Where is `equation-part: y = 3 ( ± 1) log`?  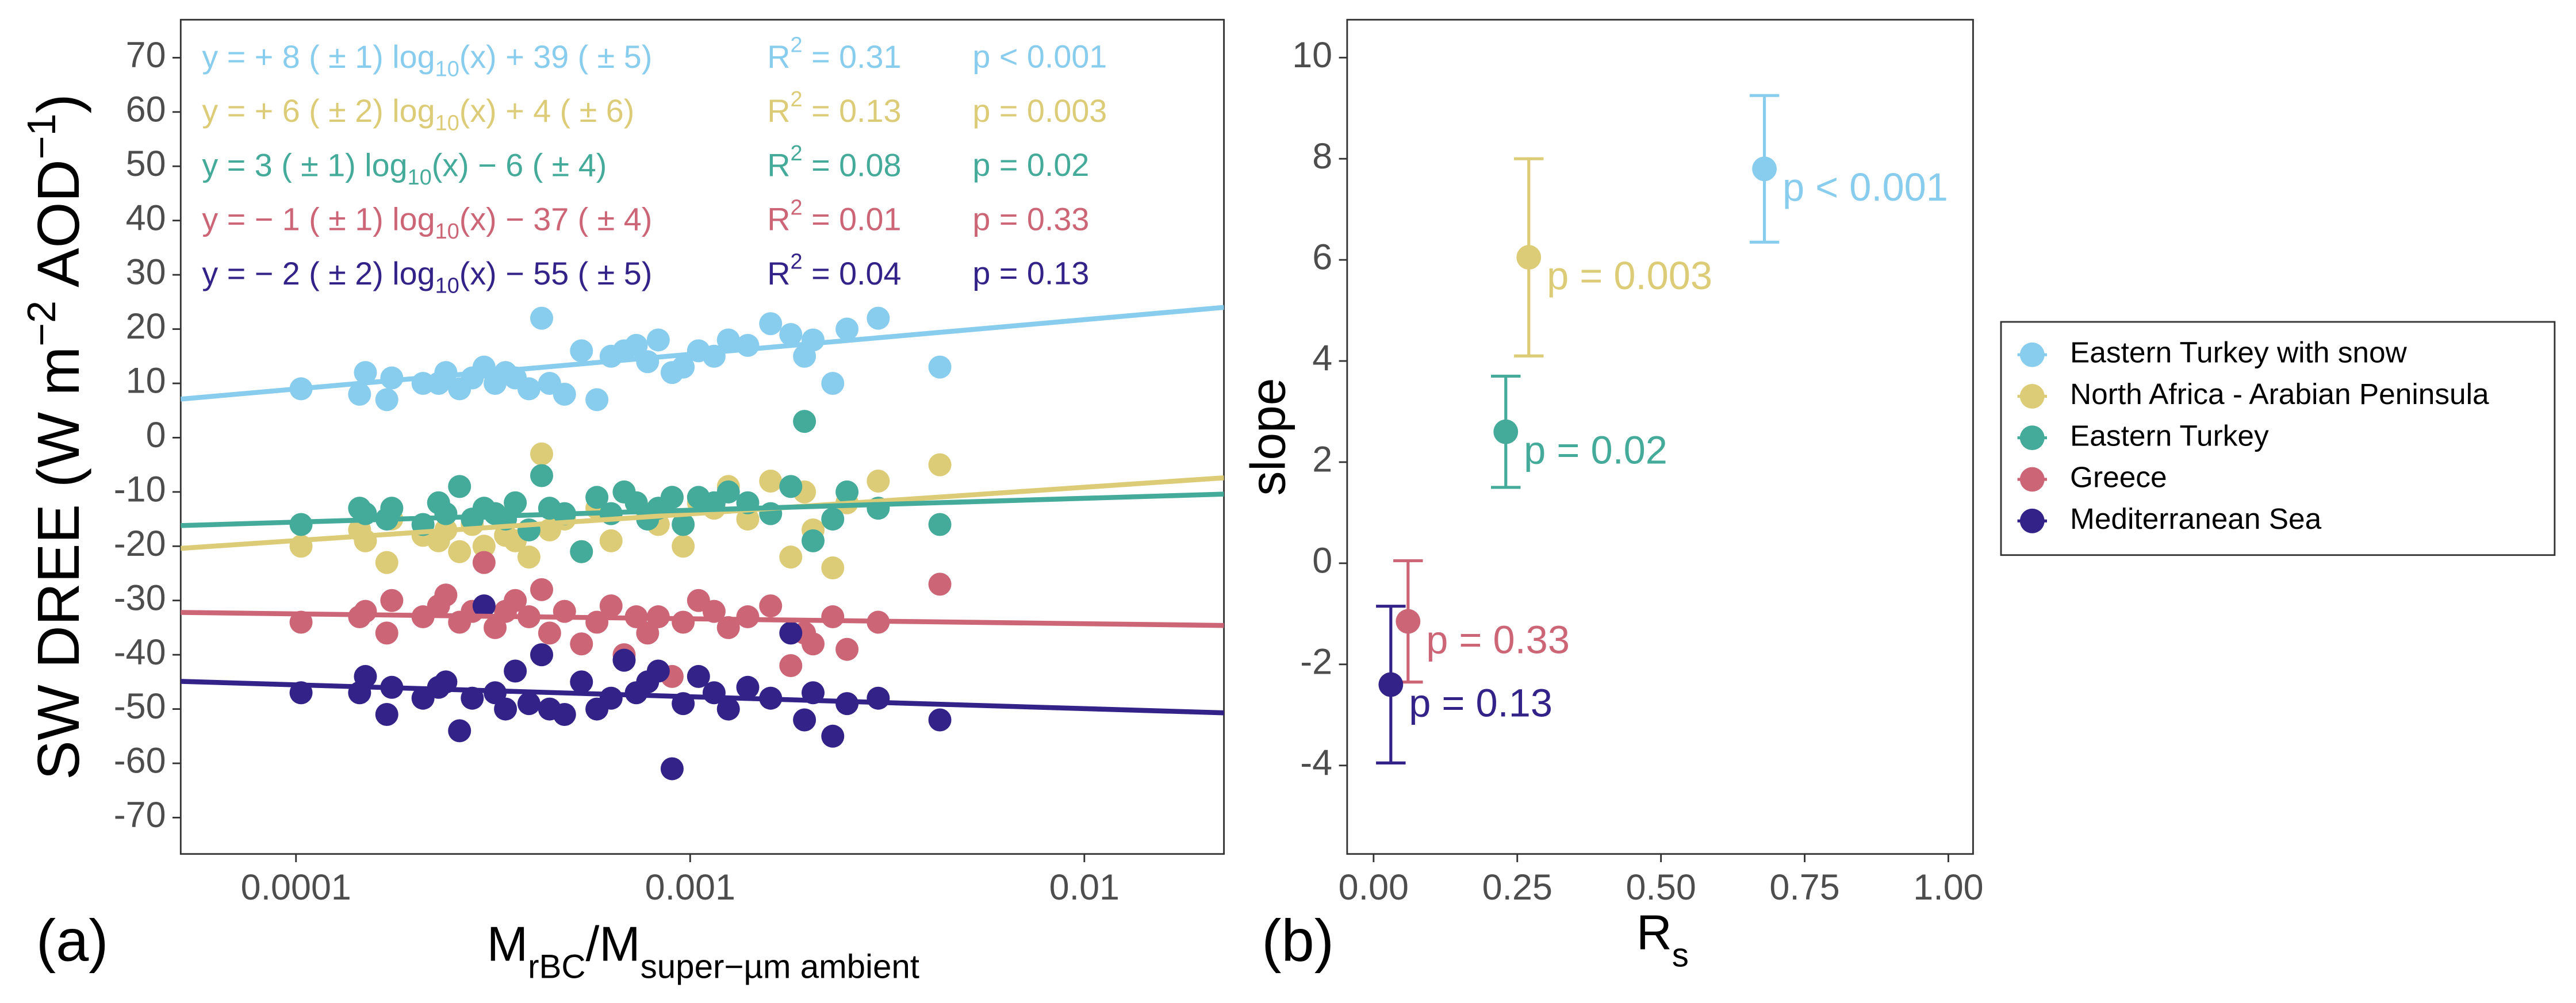 equation-part: y = 3 ( ± 1) log is located at coordinates (304, 165).